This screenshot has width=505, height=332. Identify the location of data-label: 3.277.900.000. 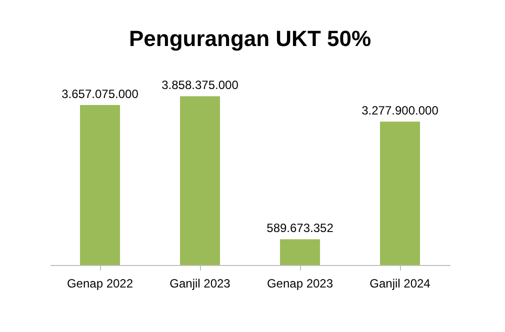
(400, 111).